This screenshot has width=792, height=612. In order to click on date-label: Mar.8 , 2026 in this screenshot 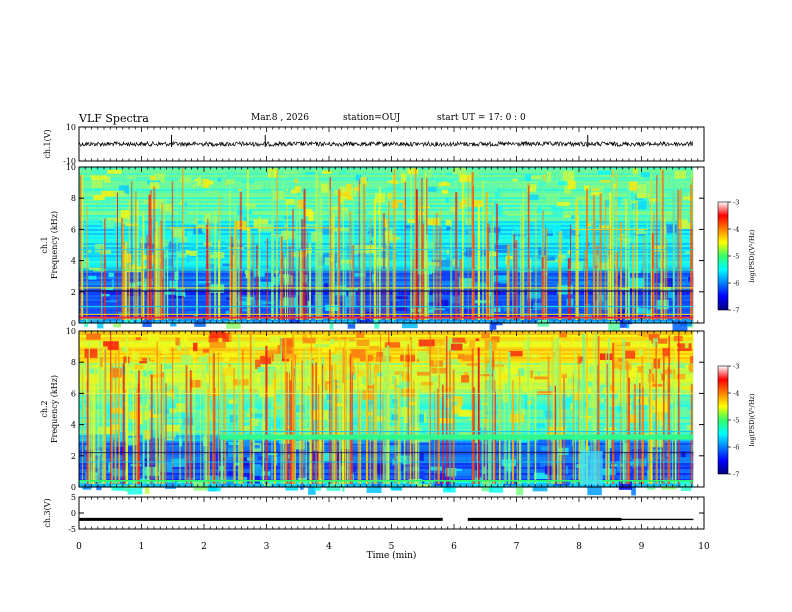, I will do `click(280, 118)`.